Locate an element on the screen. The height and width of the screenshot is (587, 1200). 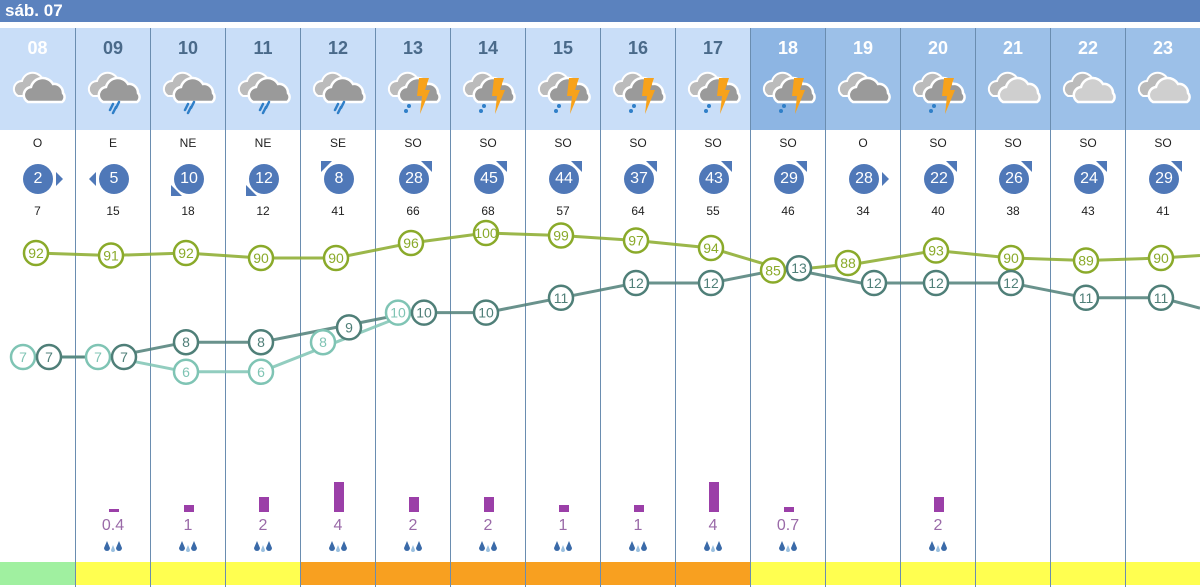
wind-gust: 40 is located at coordinates (938, 211).